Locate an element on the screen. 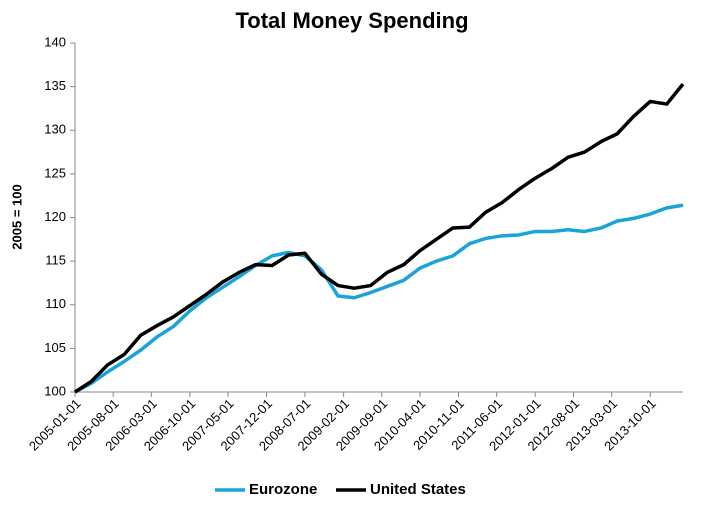 The width and height of the screenshot is (702, 510). y-tick-label: 105 is located at coordinates (55, 347).